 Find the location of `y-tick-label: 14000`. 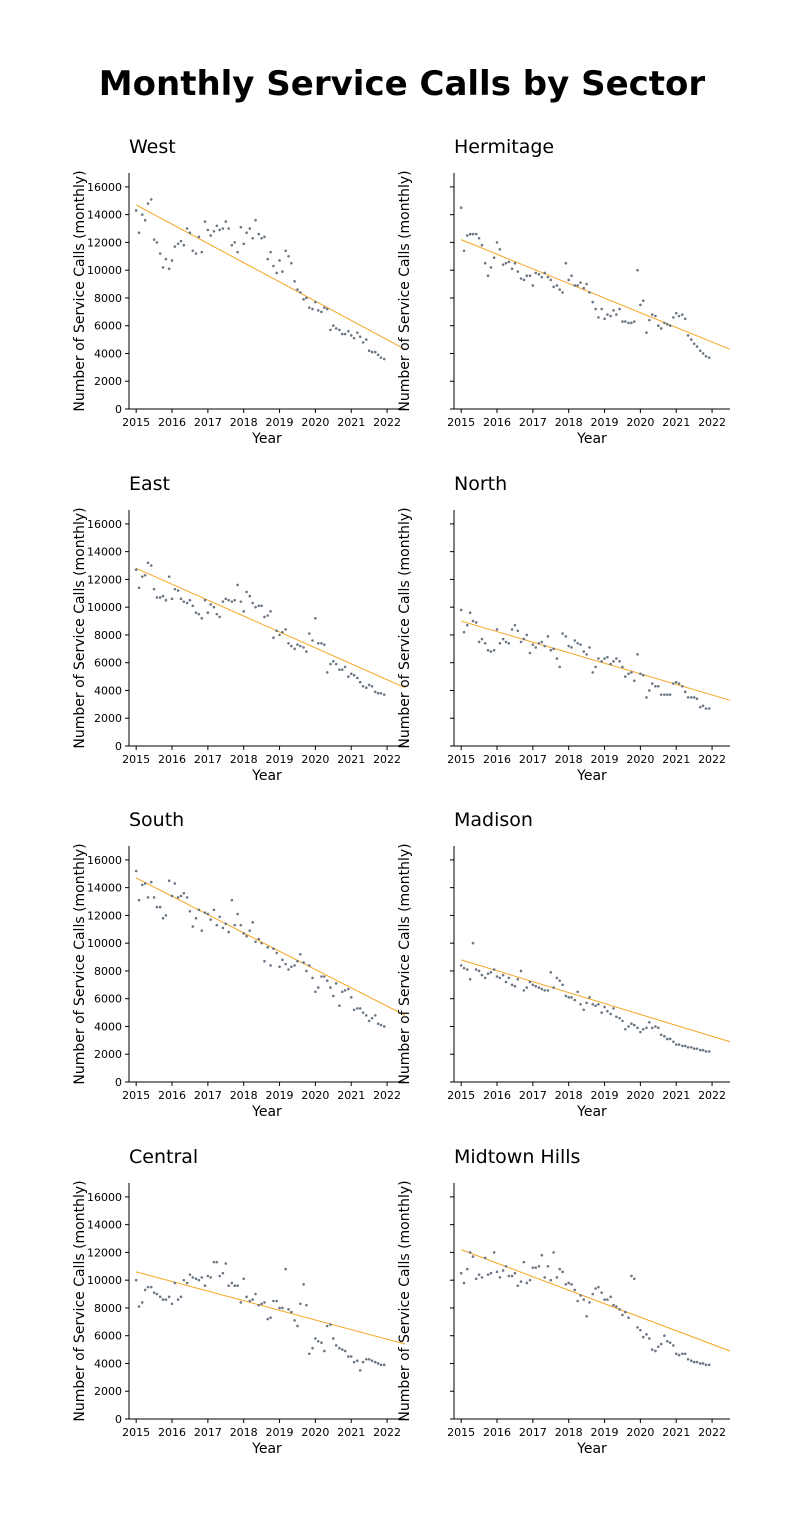

y-tick-label: 14000 is located at coordinates (104, 215).